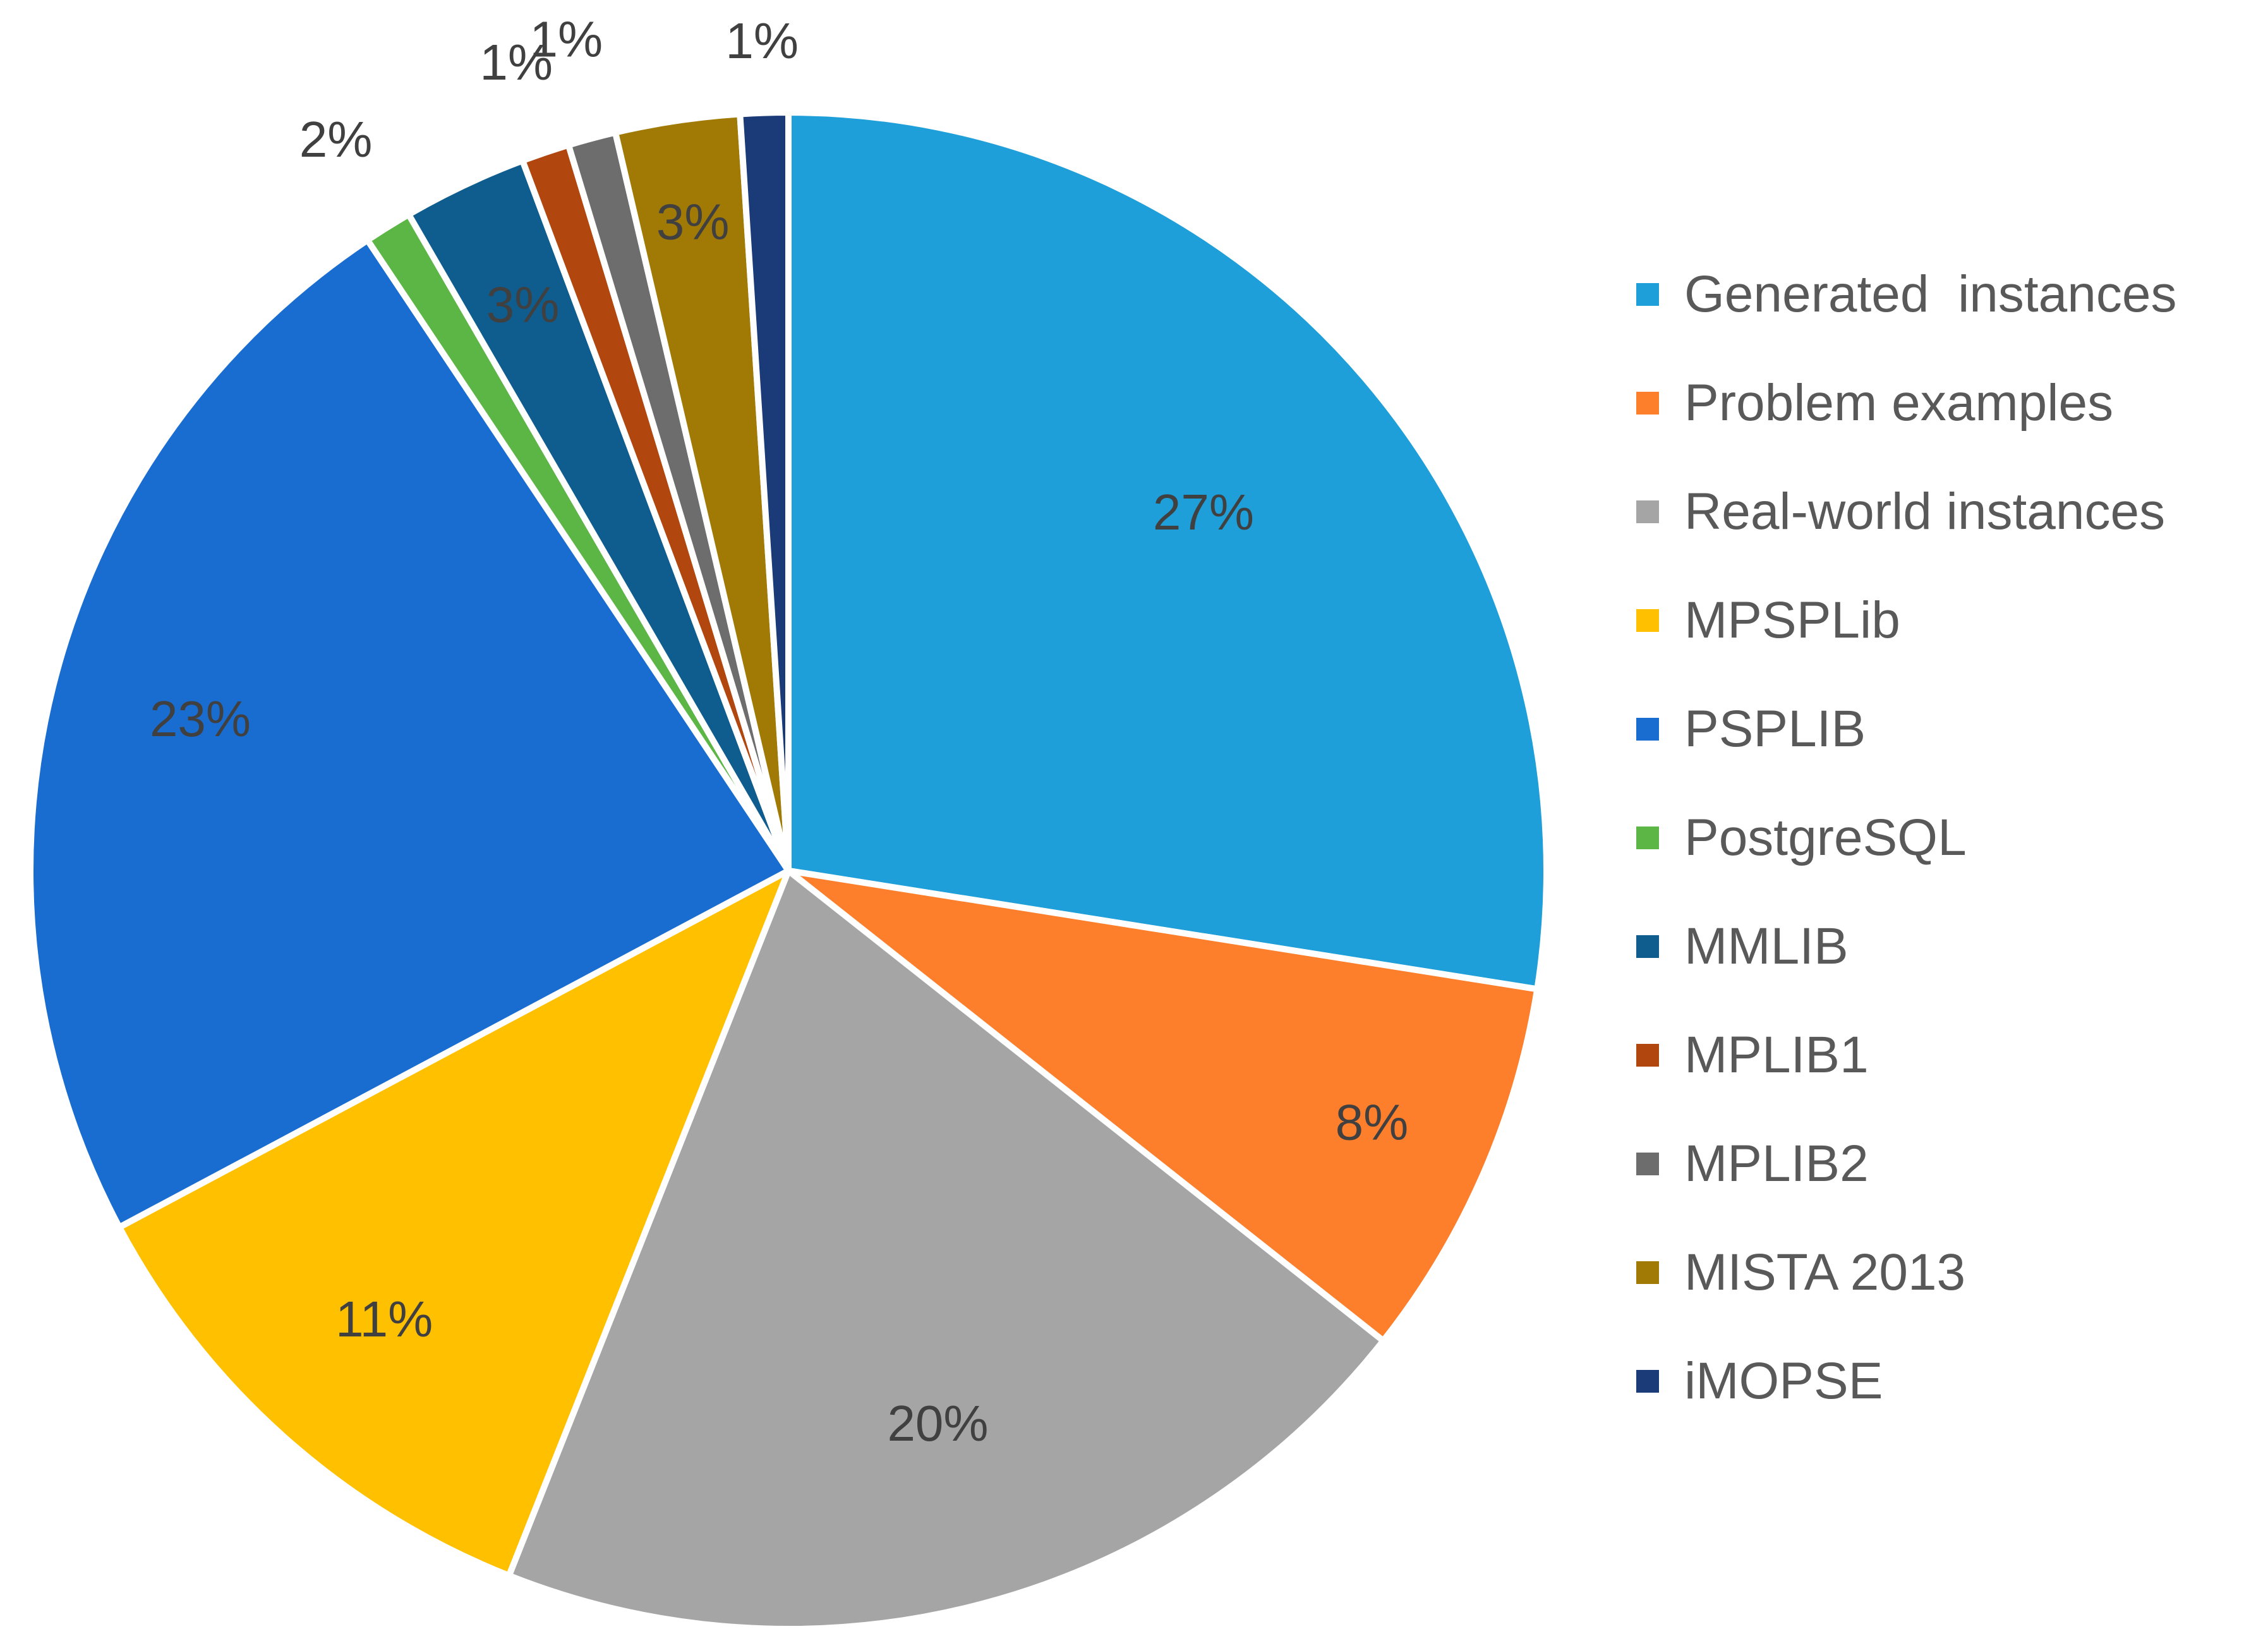 The width and height of the screenshot is (2268, 1641). I want to click on data-label-mplib1: 1%, so click(516, 62).